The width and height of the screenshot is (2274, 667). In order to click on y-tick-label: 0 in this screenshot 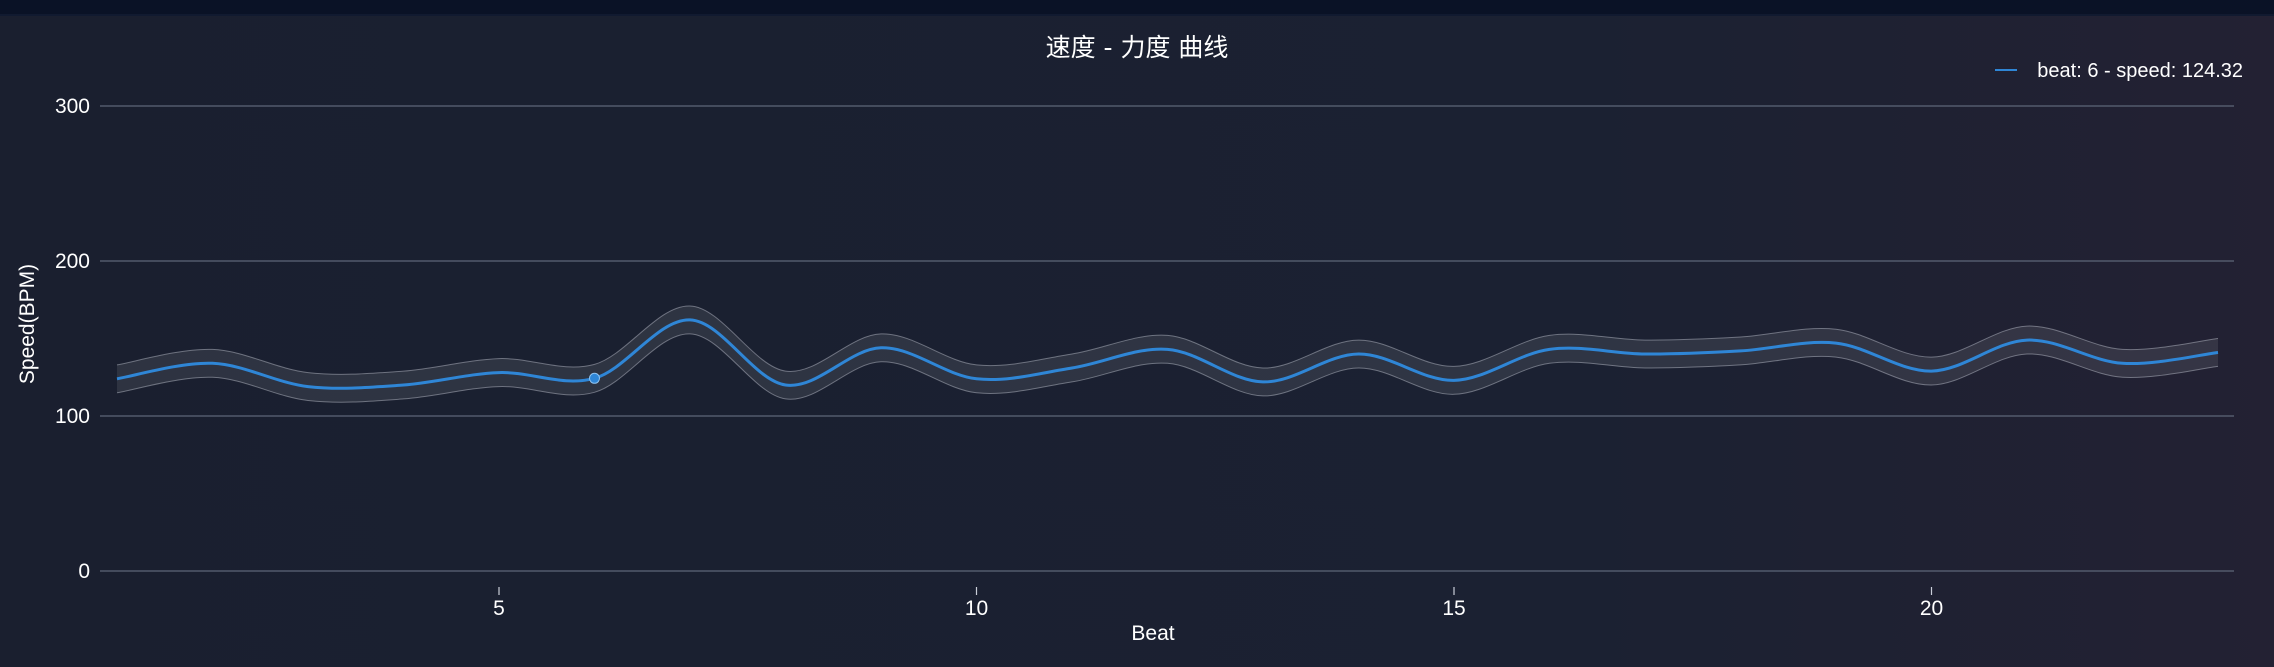, I will do `click(84, 571)`.